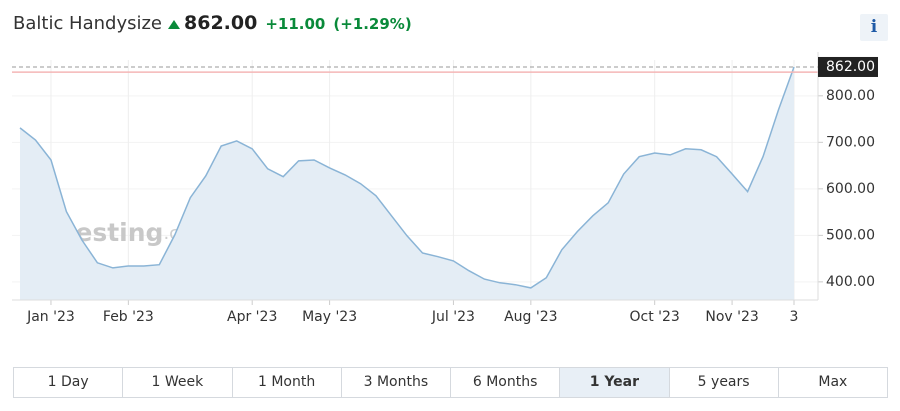 This screenshot has height=411, width=900. What do you see at coordinates (287, 382) in the screenshot?
I see `range-button: 1 Month` at bounding box center [287, 382].